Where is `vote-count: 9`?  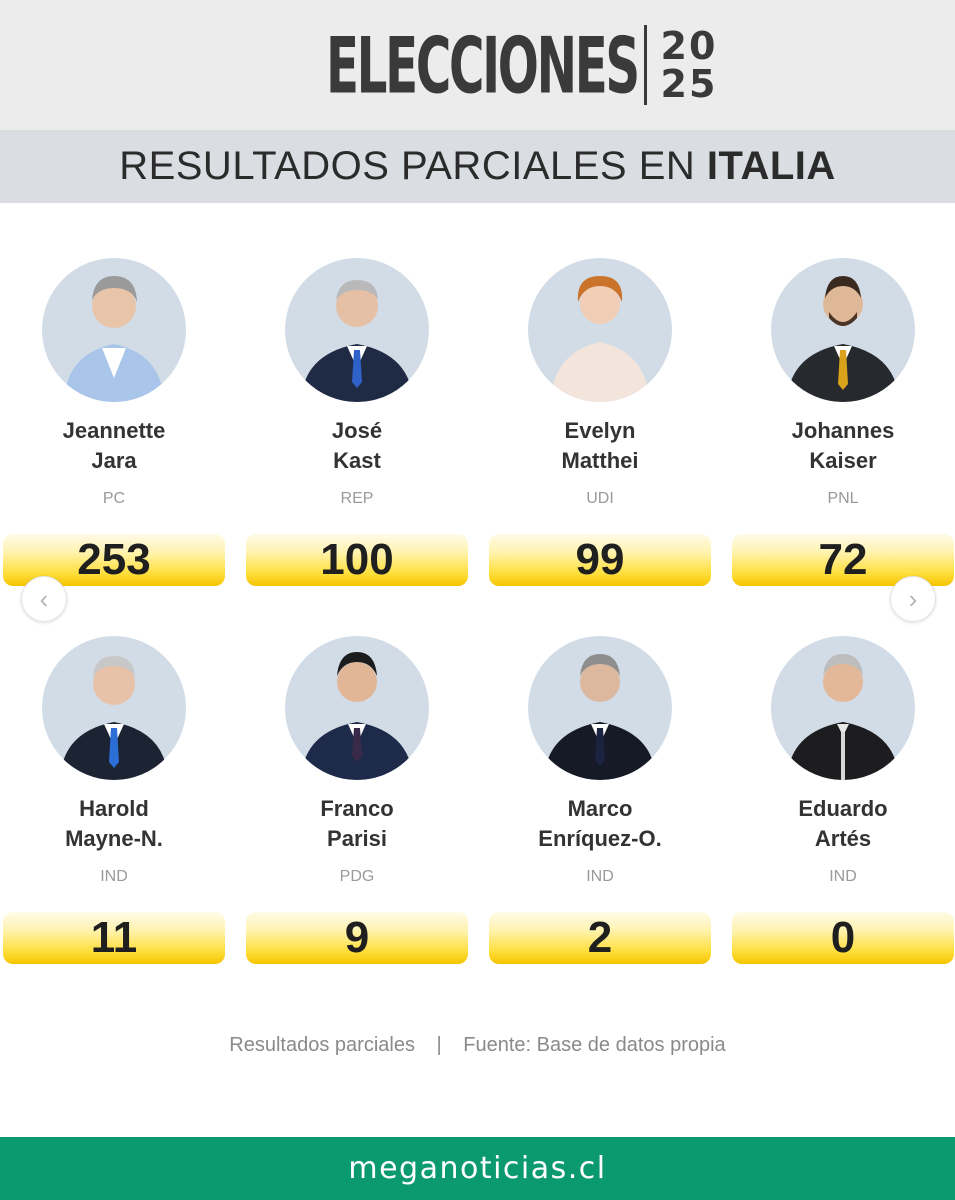
vote-count: 9 is located at coordinates (357, 937).